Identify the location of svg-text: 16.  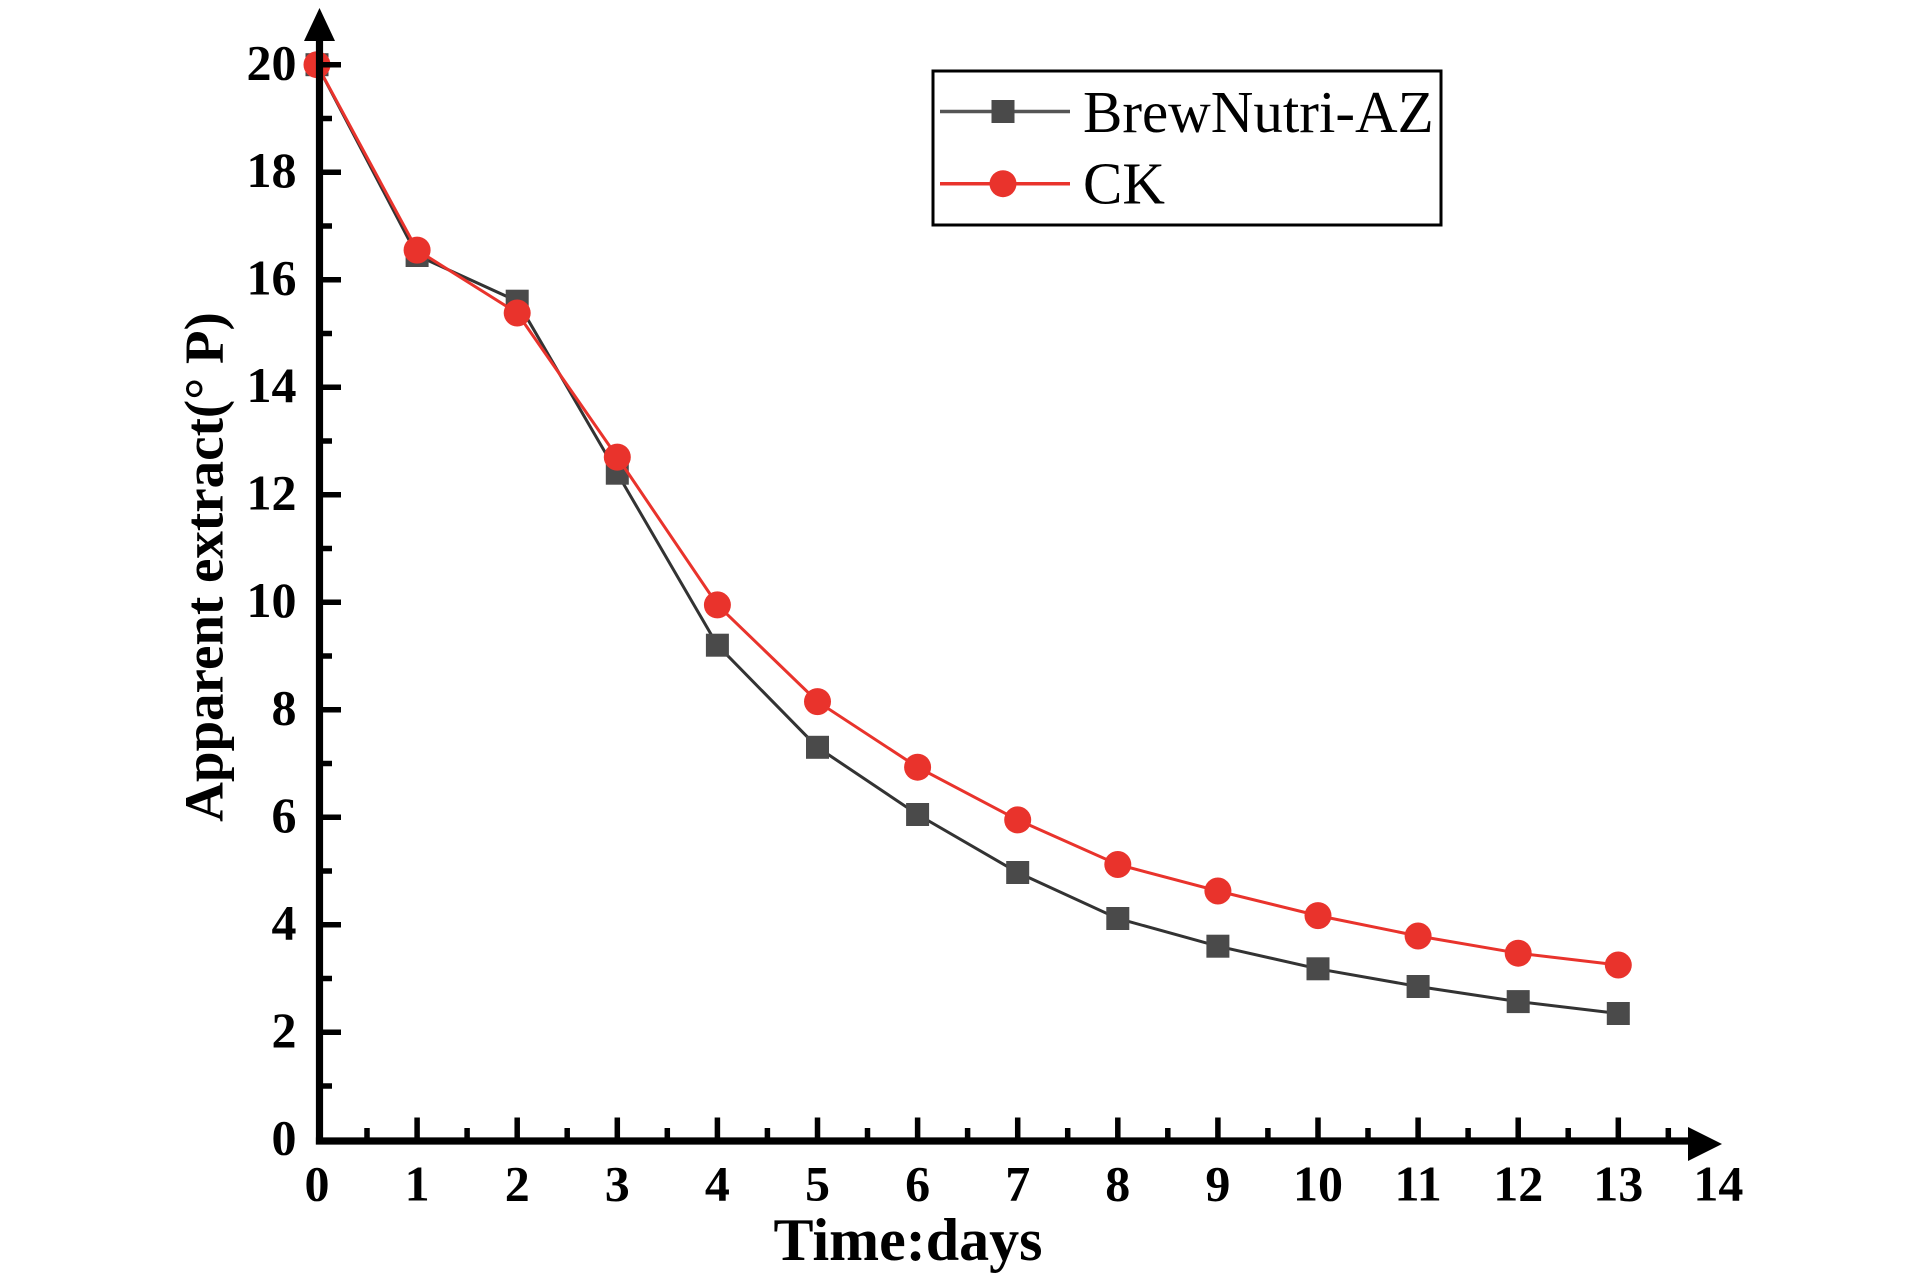
(272, 278).